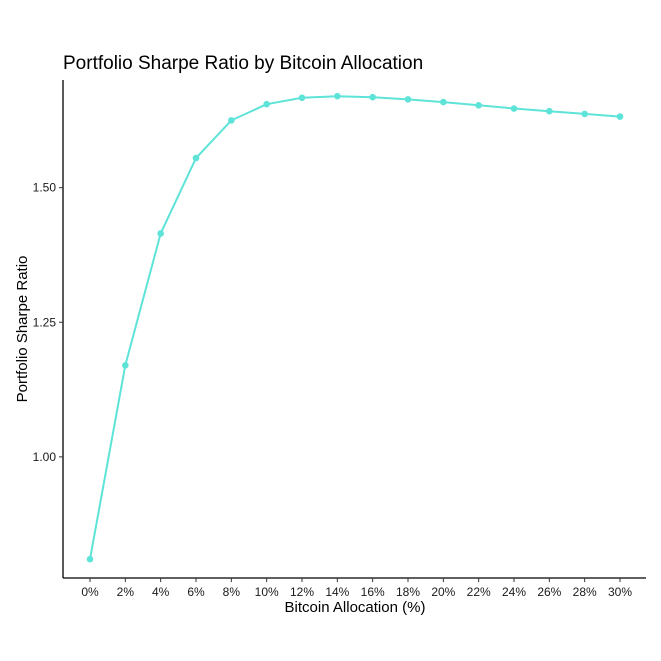 Image resolution: width=661 pixels, height=661 pixels. I want to click on x-tick-label: 30%, so click(620, 592).